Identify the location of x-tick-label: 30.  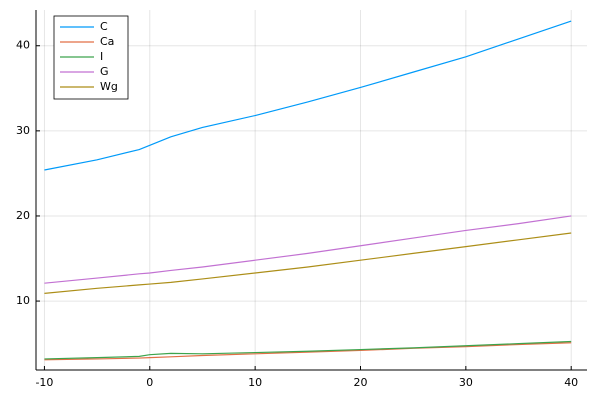
(466, 382).